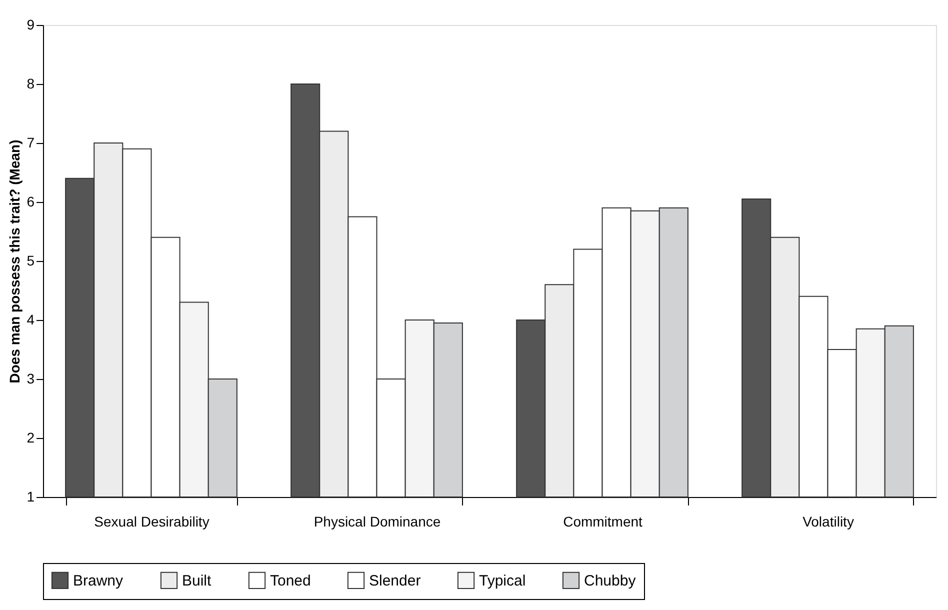  What do you see at coordinates (30, 84) in the screenshot?
I see `y-tick-label: 8` at bounding box center [30, 84].